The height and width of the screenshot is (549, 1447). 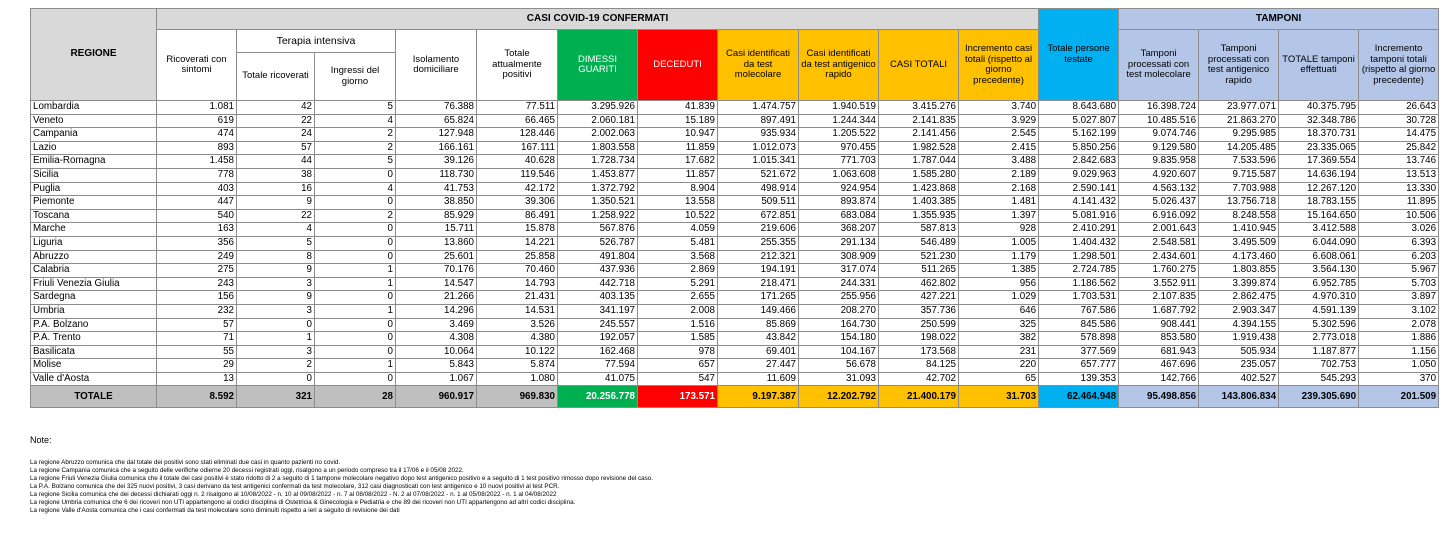 What do you see at coordinates (1319, 202) in the screenshot?
I see `cell: 18.783.155` at bounding box center [1319, 202].